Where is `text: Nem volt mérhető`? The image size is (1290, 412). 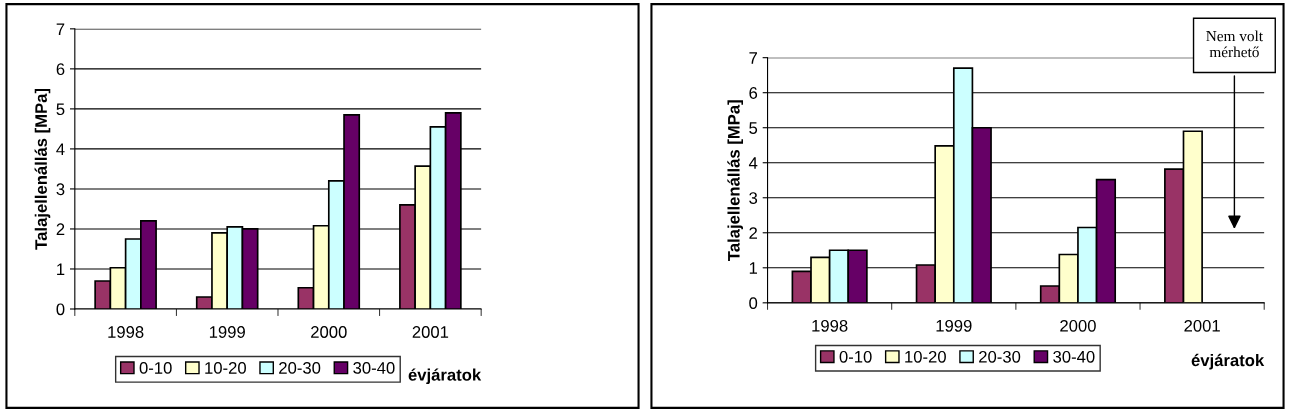
text: Nem volt mérhető is located at coordinates (1234, 44).